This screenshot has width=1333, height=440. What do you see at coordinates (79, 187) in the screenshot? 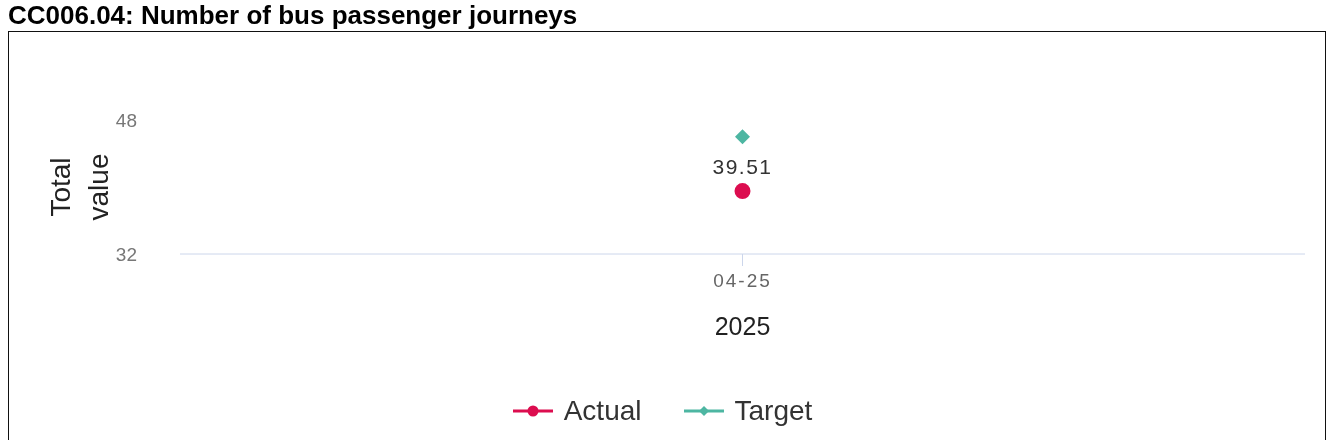
I see `y-axis-title: Total value` at bounding box center [79, 187].